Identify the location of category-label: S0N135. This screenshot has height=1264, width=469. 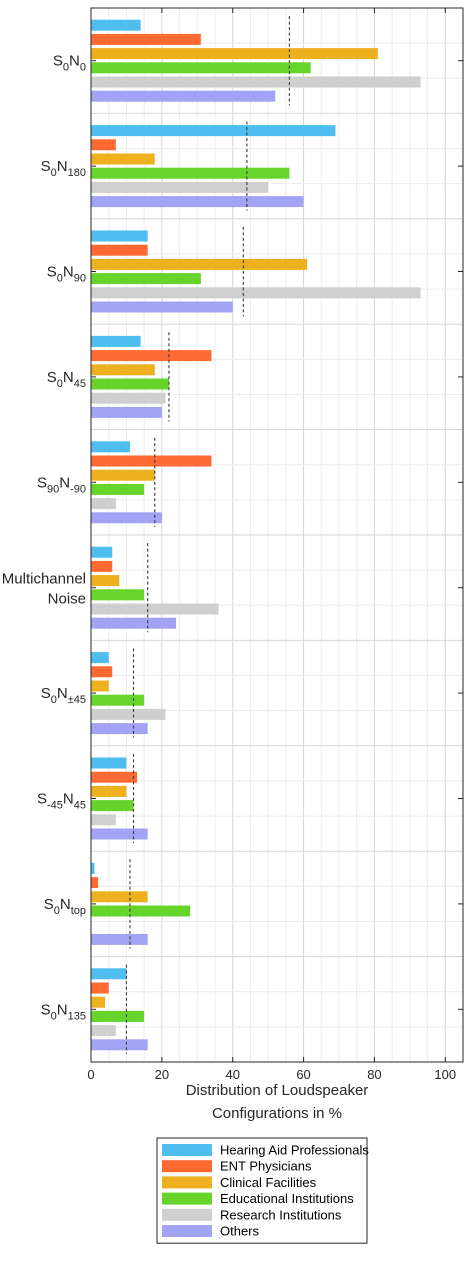
(63, 1011).